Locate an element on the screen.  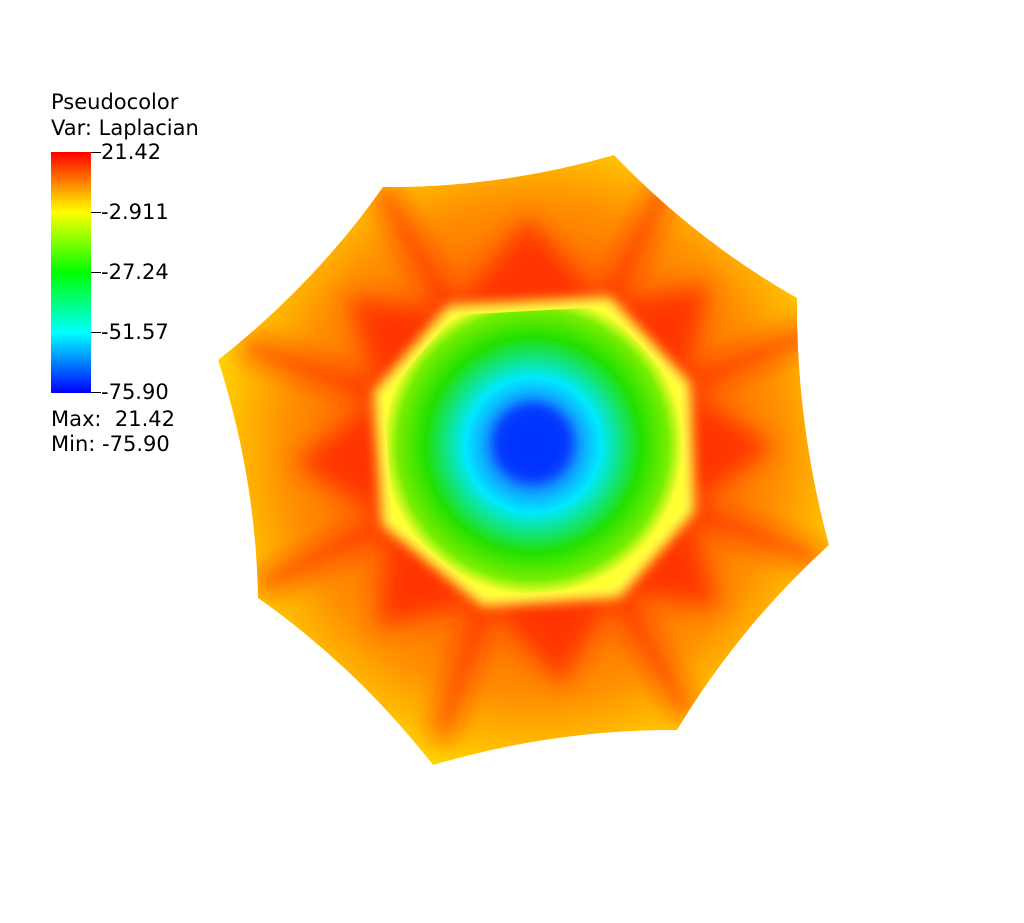
colorbar is located at coordinates (71, 272).